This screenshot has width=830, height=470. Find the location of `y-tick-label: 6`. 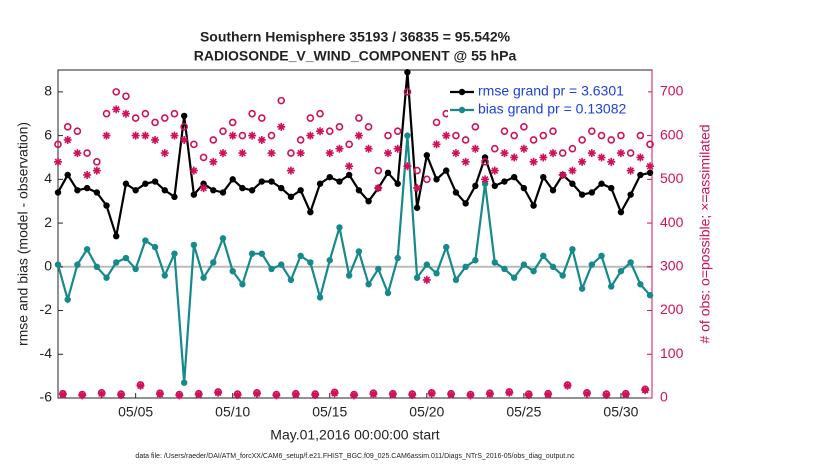

y-tick-label: 6 is located at coordinates (48, 134).